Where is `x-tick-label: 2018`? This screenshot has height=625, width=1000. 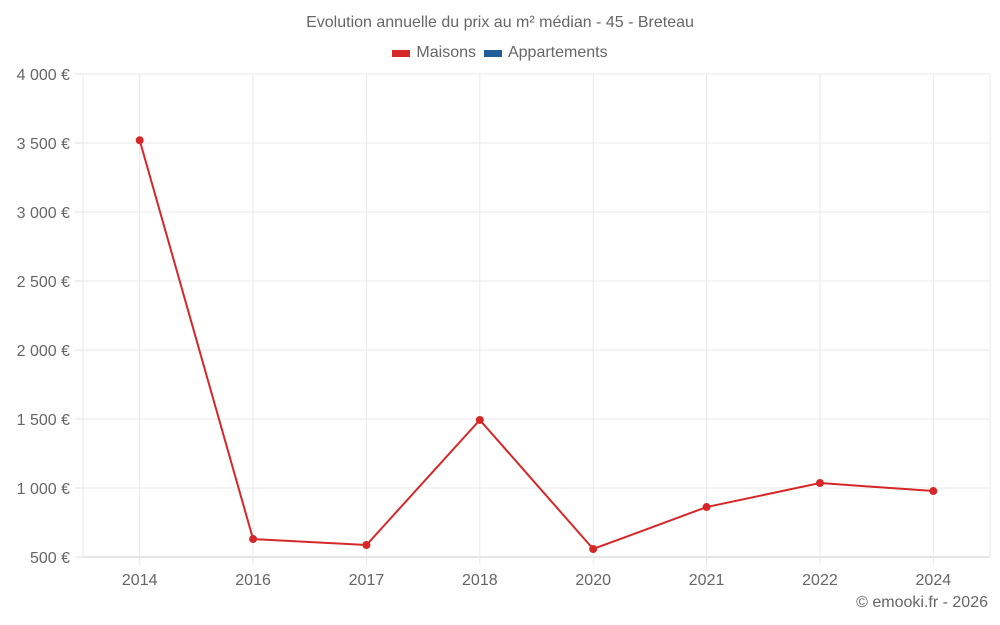 x-tick-label: 2018 is located at coordinates (480, 580).